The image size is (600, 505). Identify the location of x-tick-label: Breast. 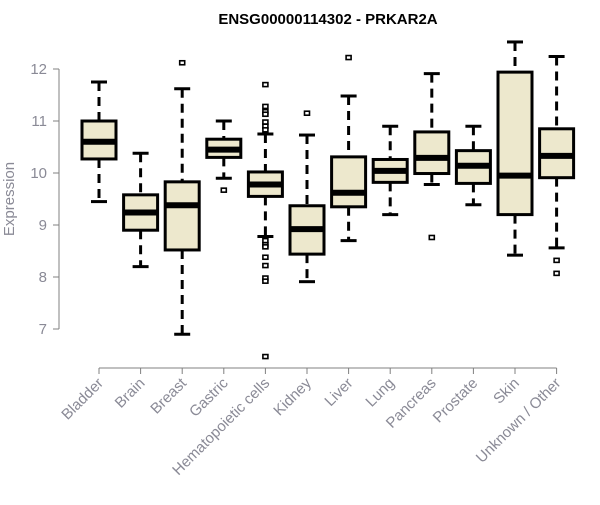
(168, 395).